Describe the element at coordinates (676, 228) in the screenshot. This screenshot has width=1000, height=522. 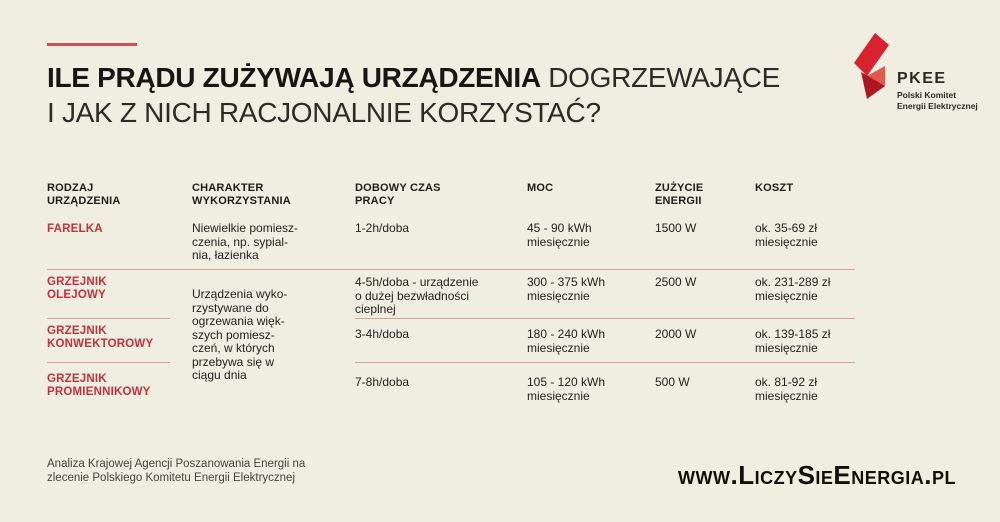
I see `cell-farelka-energy: 1500 W` at that location.